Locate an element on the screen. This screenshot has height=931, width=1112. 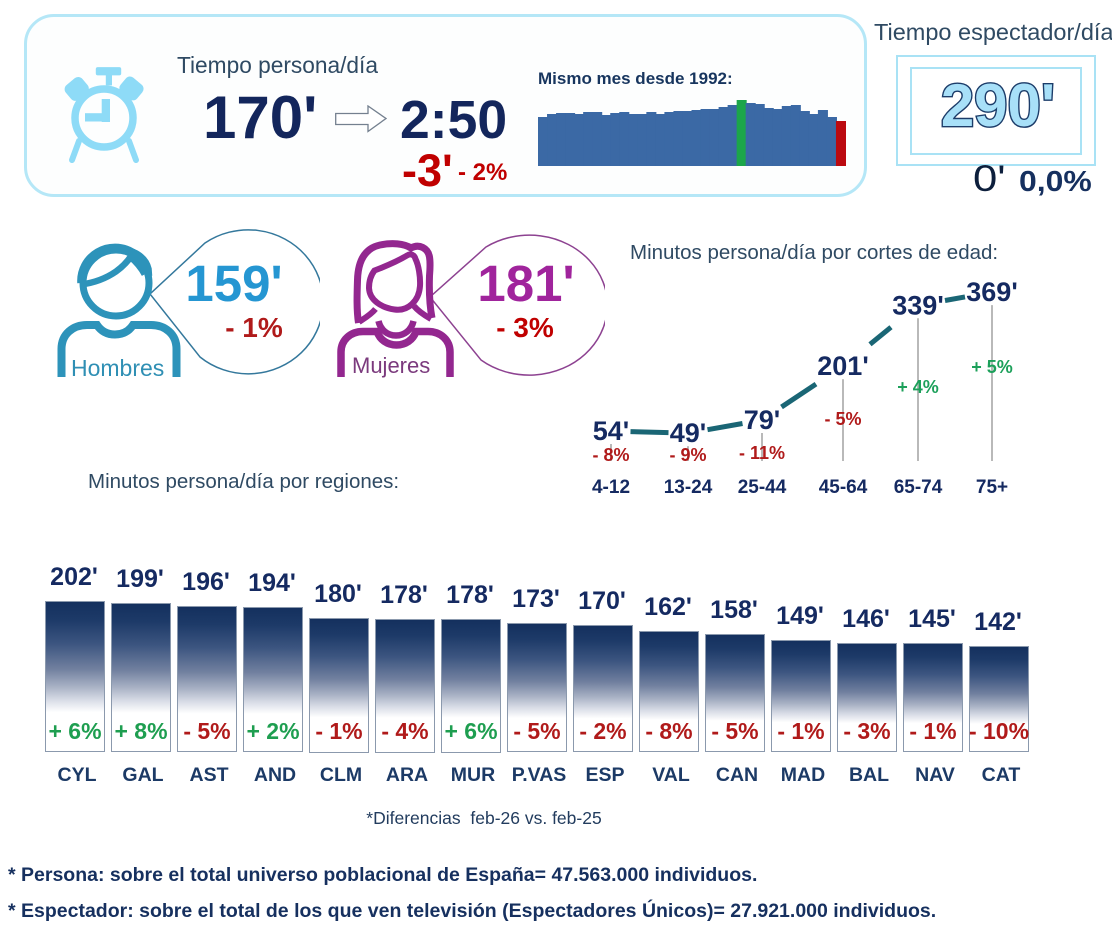
svg-text: 45-64 is located at coordinates (843, 487).